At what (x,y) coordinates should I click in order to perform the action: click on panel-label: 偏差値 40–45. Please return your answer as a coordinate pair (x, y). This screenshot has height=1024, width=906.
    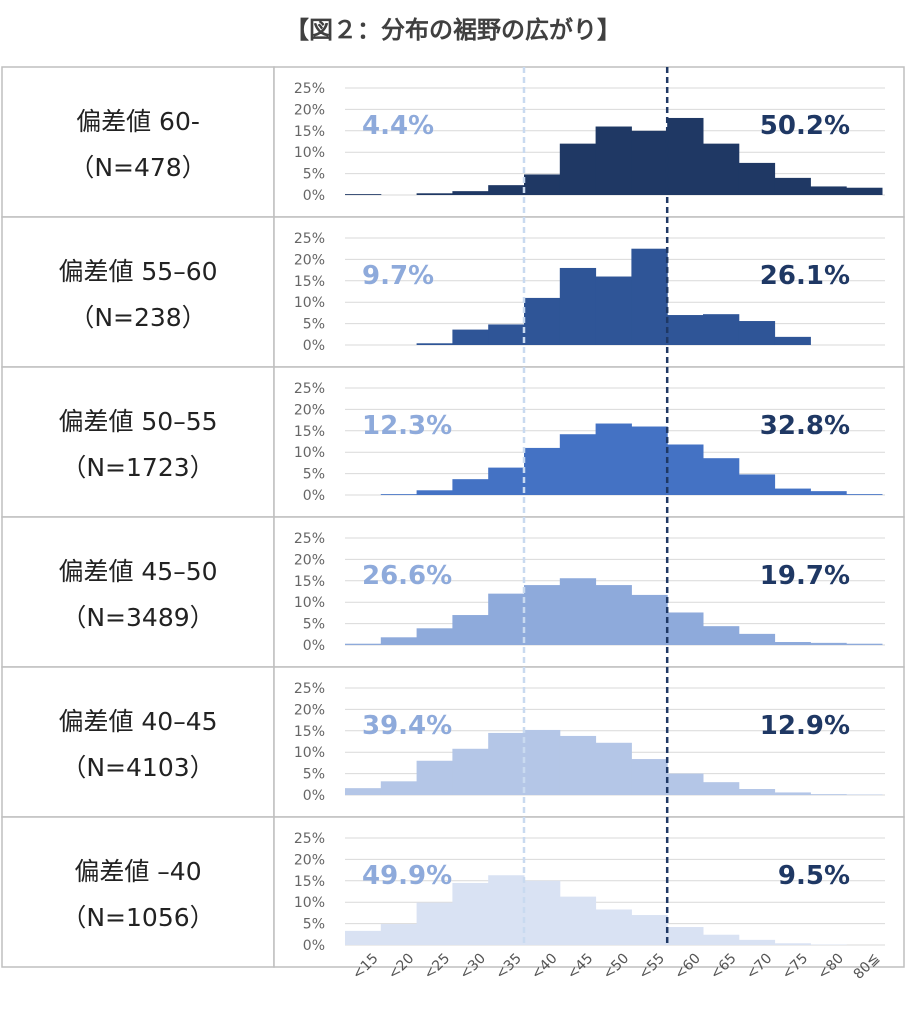
    Looking at the image, I should click on (137, 721).